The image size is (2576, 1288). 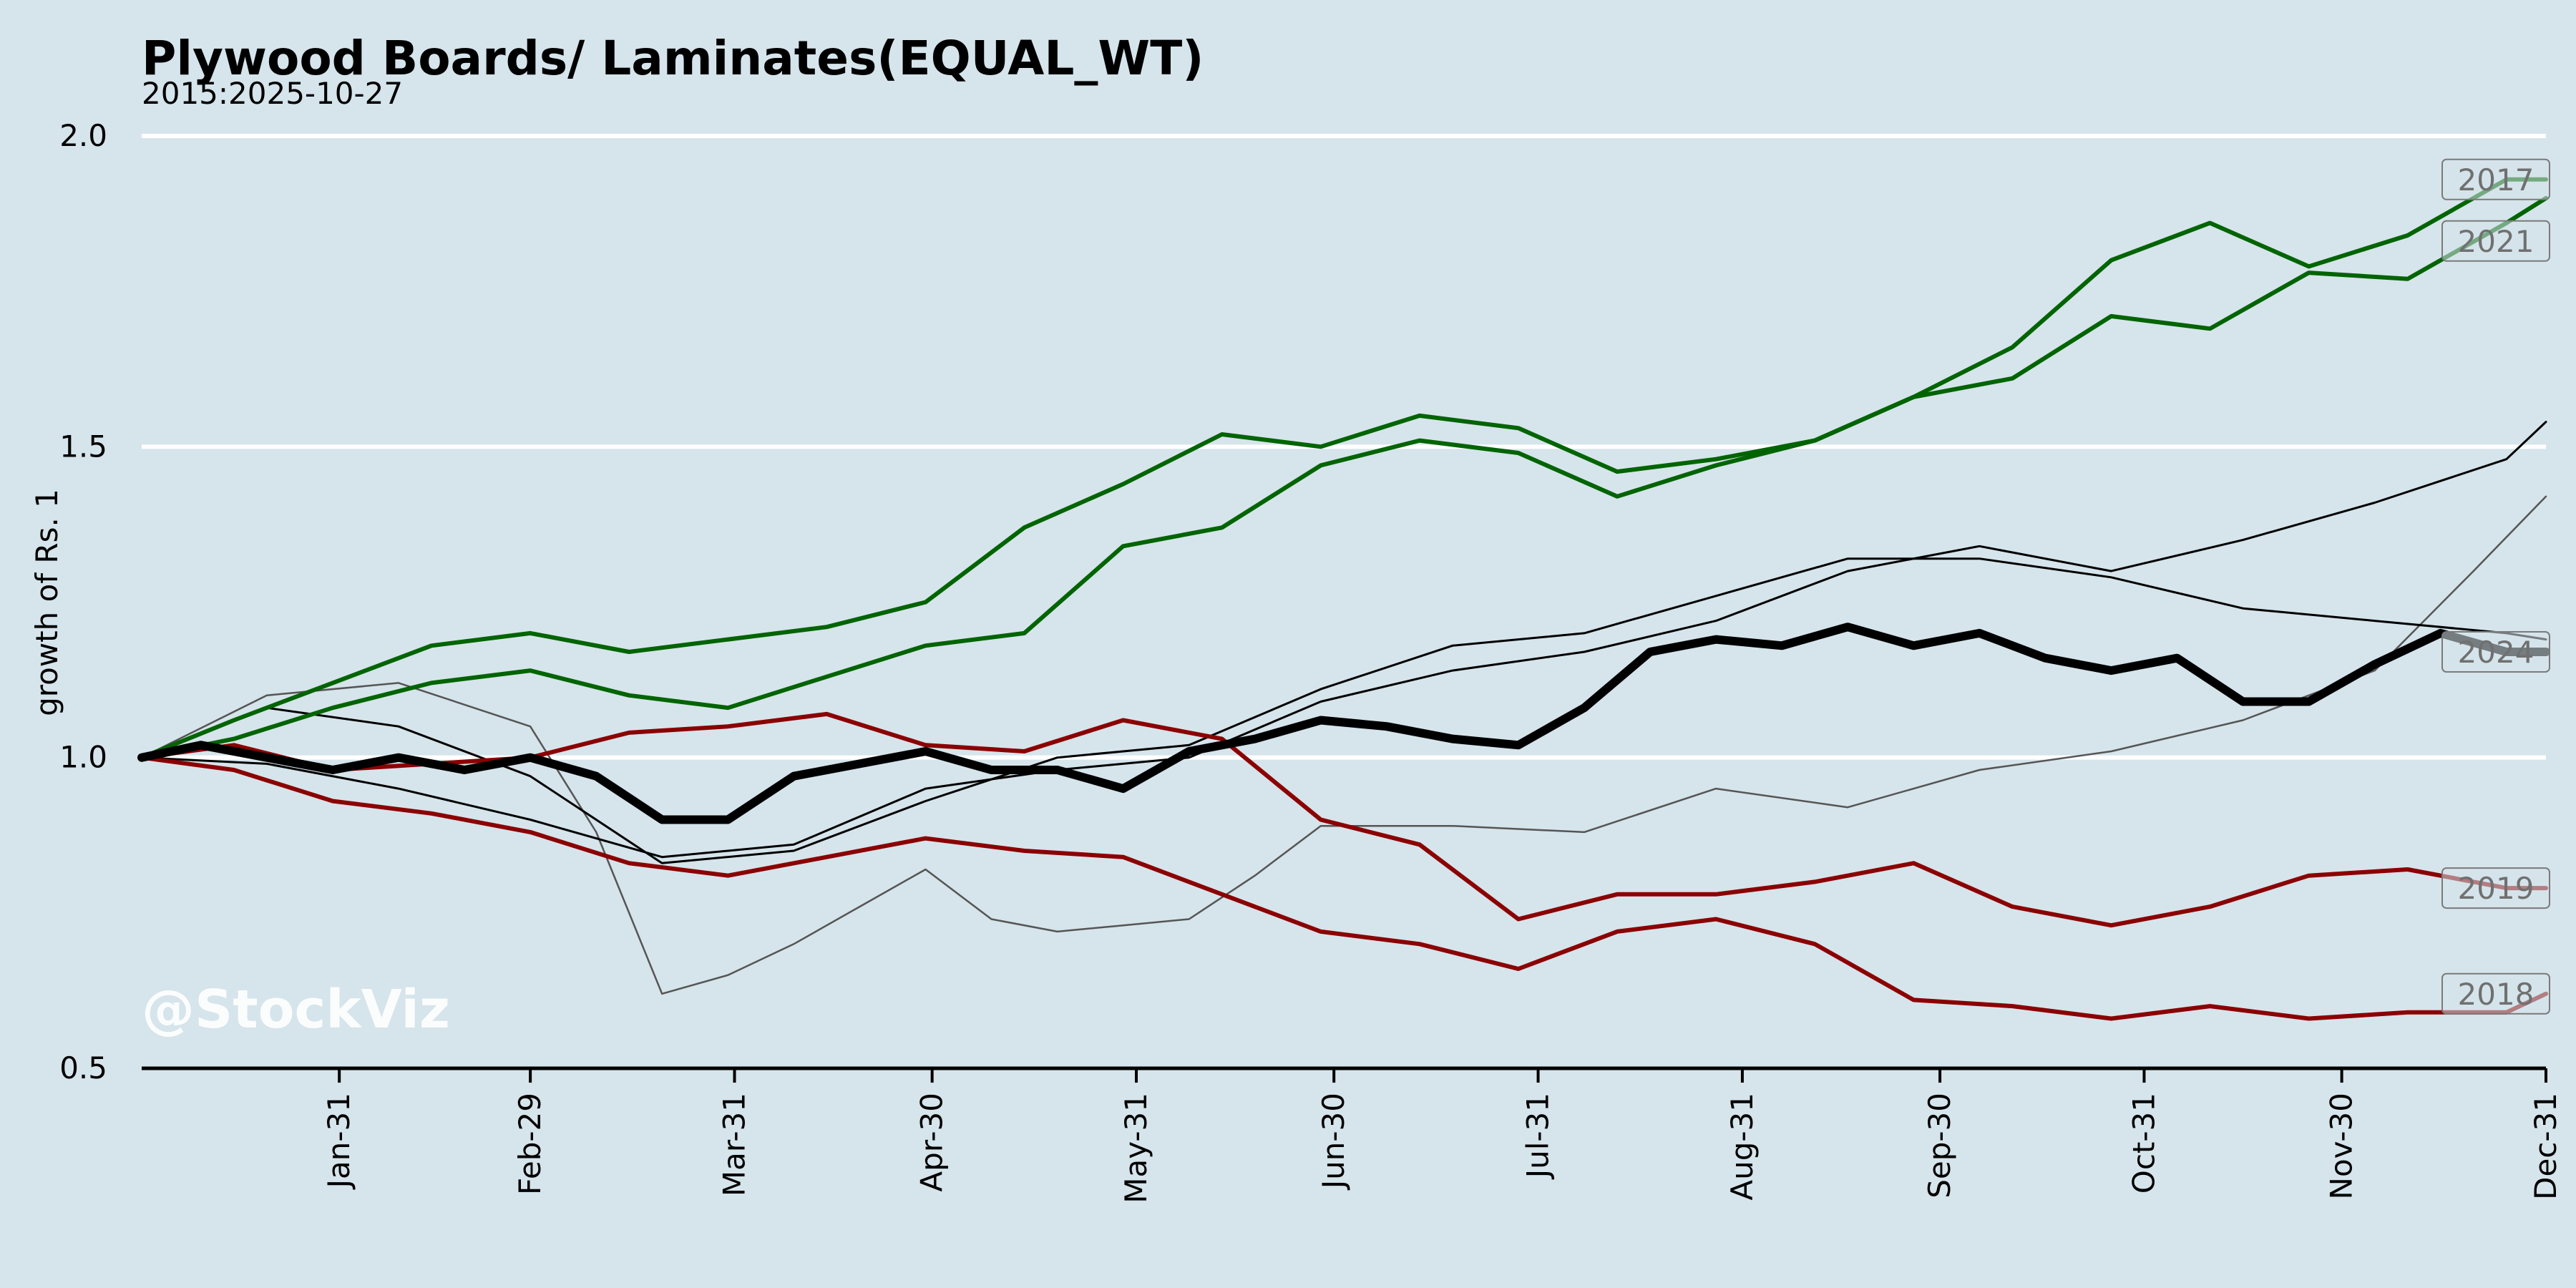 I want to click on chart-subtitle: 2015:2025-10-27, so click(x=272, y=93).